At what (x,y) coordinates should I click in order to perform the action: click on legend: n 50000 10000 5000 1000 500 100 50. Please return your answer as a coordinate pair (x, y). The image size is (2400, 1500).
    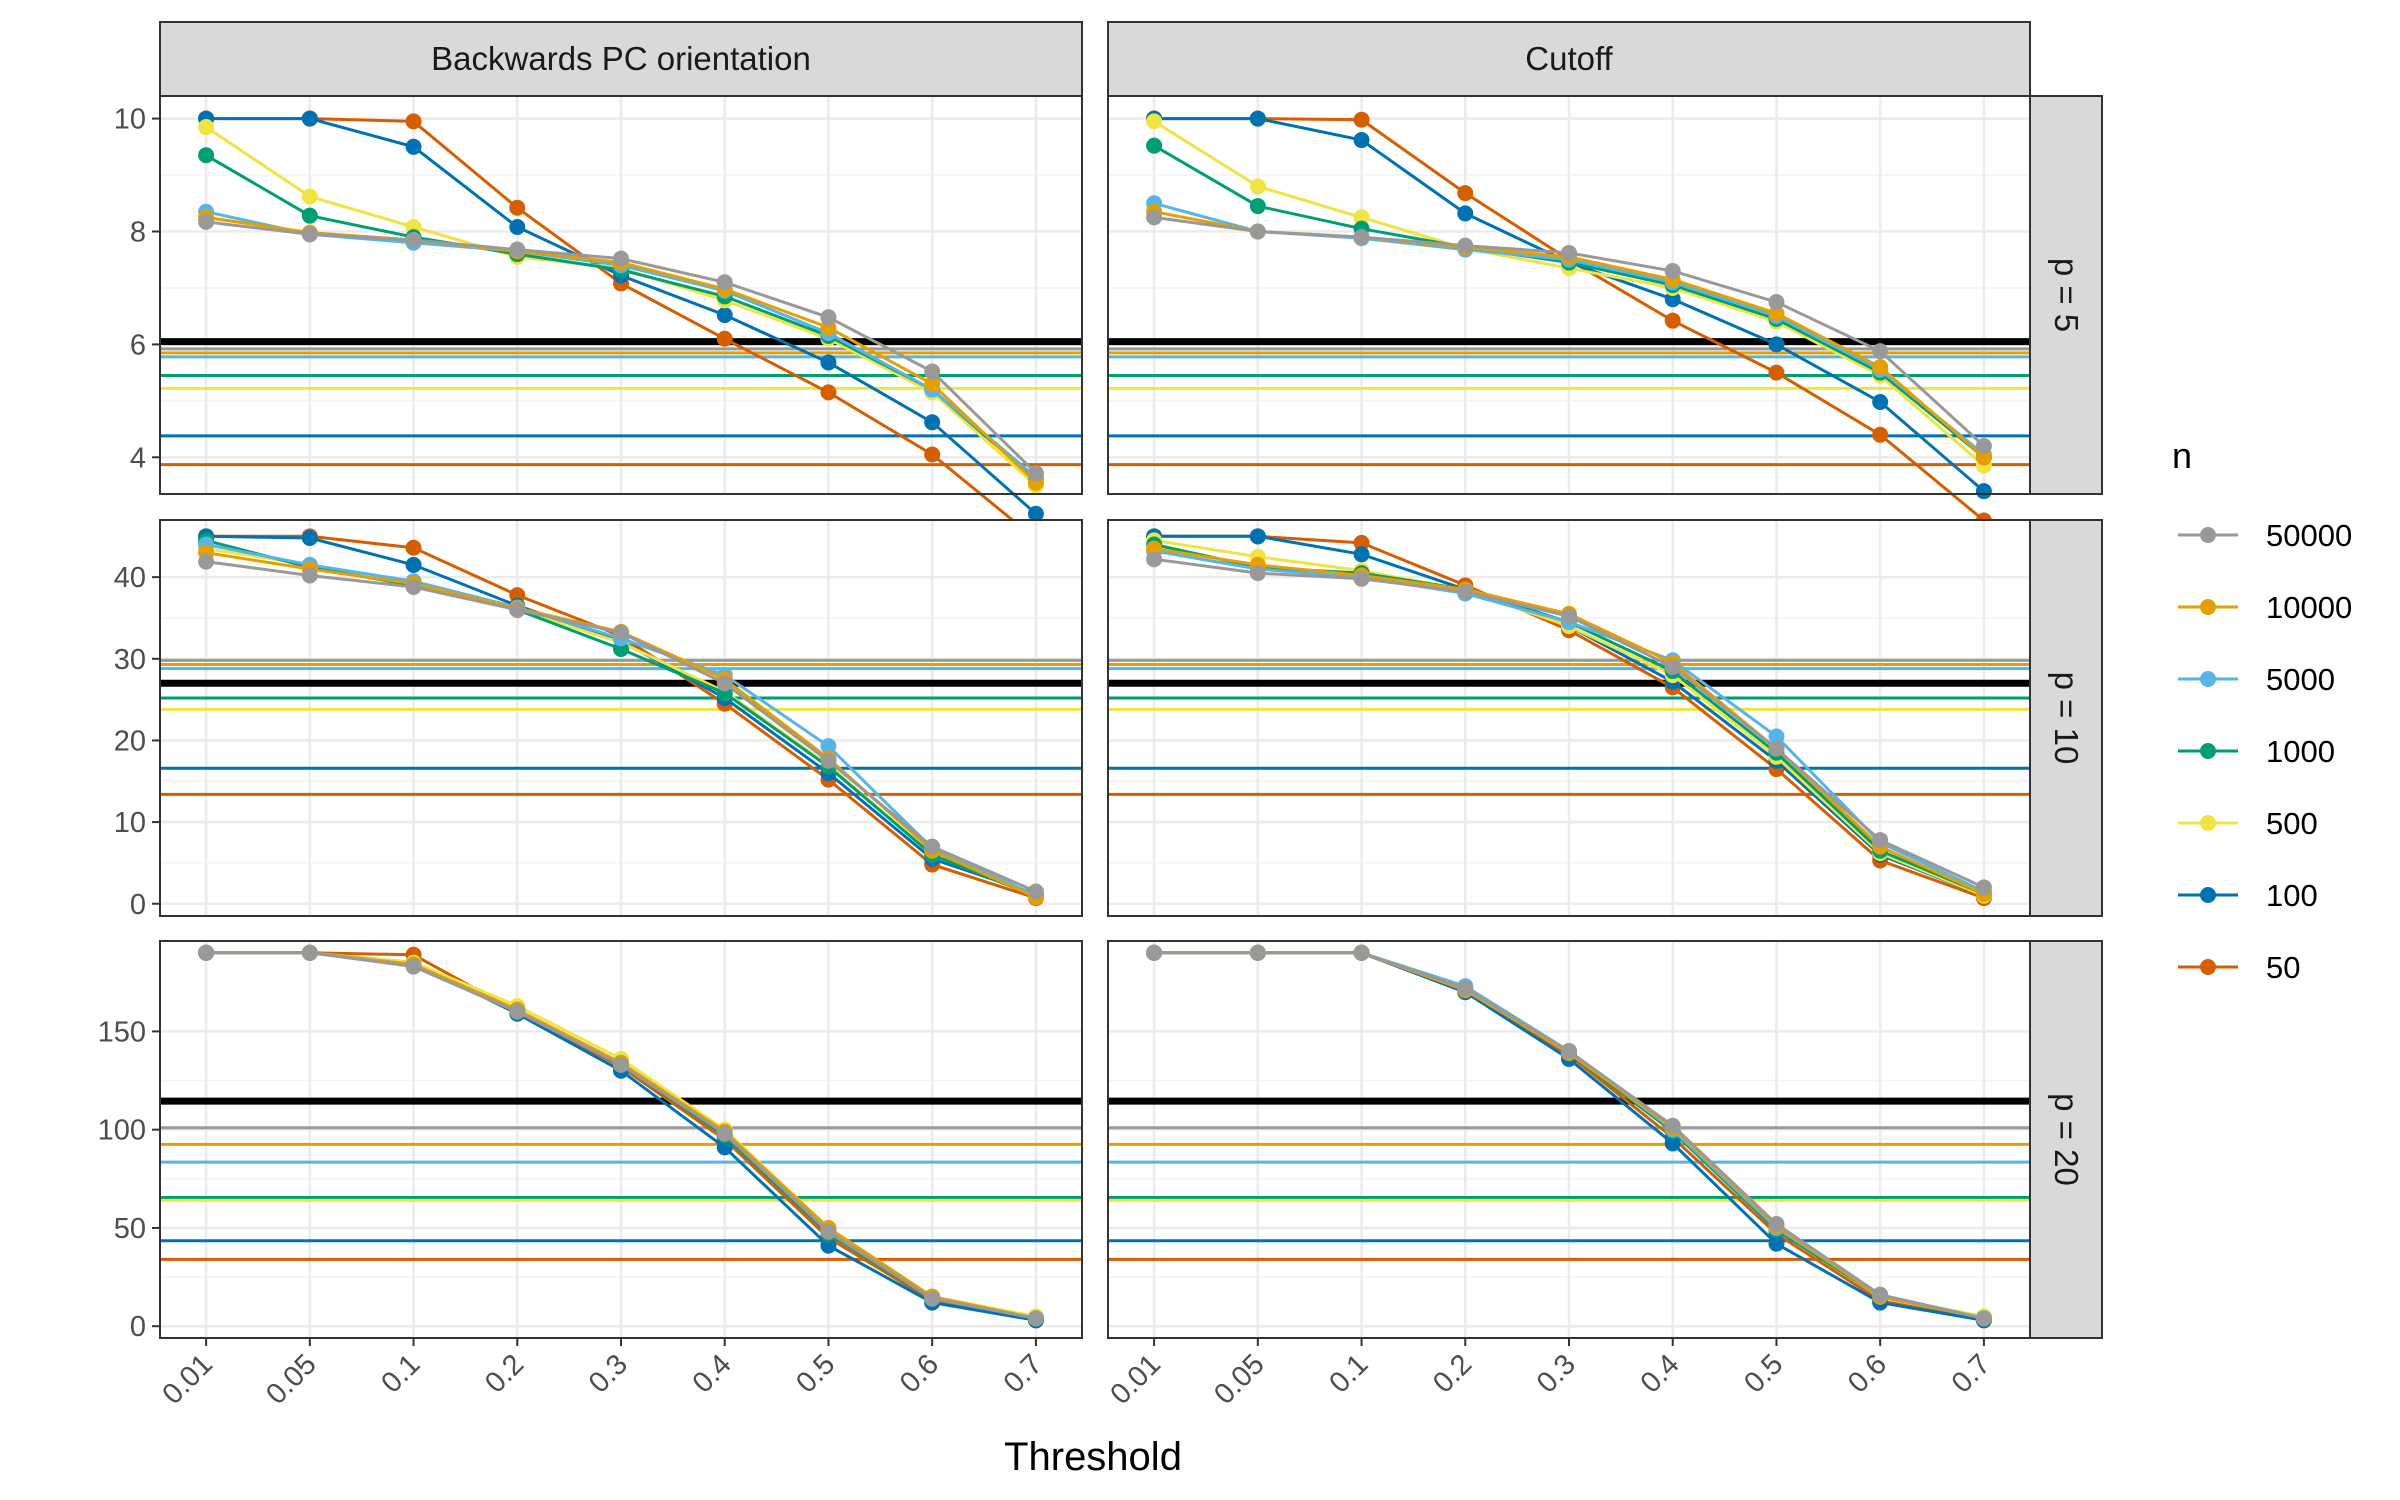
    Looking at the image, I should click on (2262, 710).